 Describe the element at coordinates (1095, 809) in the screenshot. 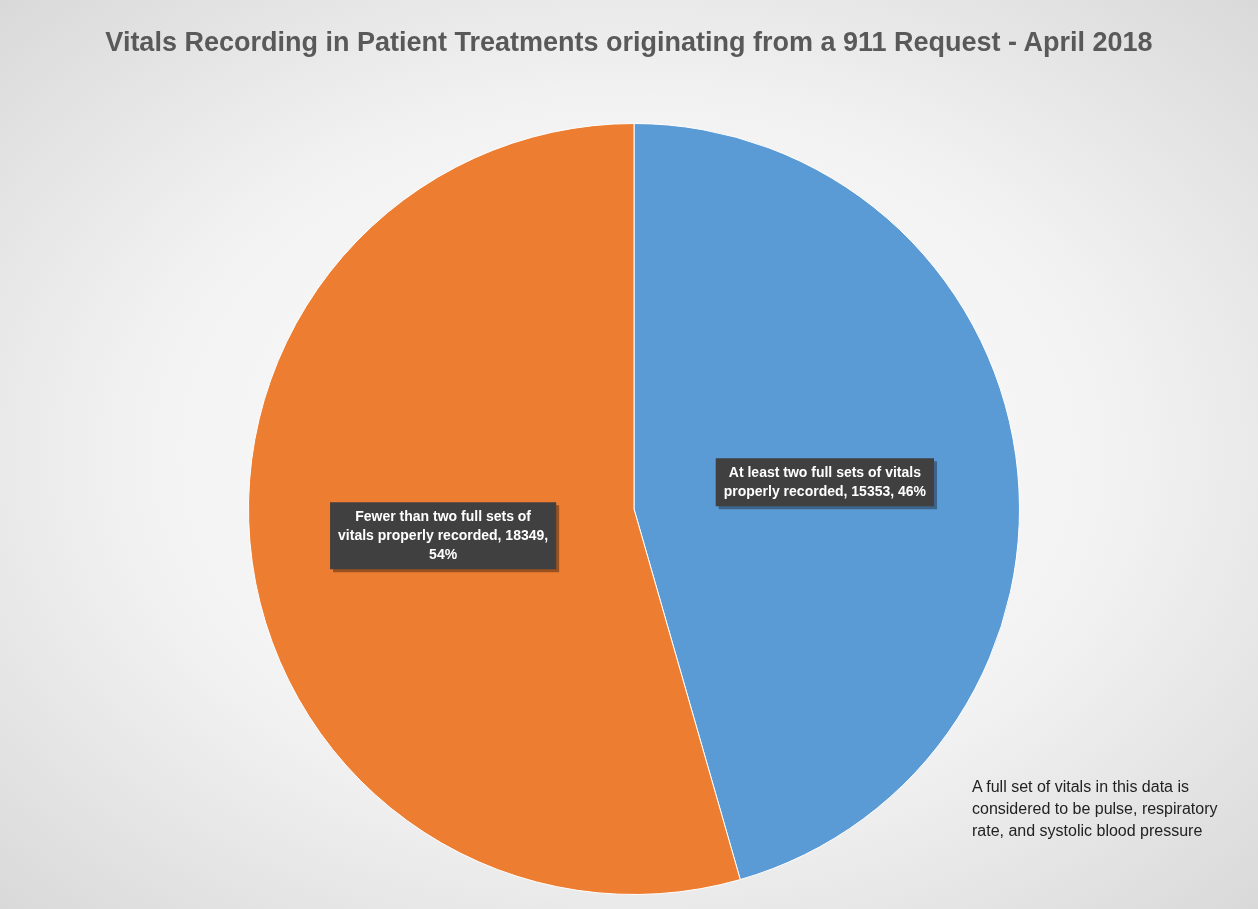

I see `text: A full set of vitals in this data is considered to be pulse, respiratory rate, and systolic blood pressure` at that location.